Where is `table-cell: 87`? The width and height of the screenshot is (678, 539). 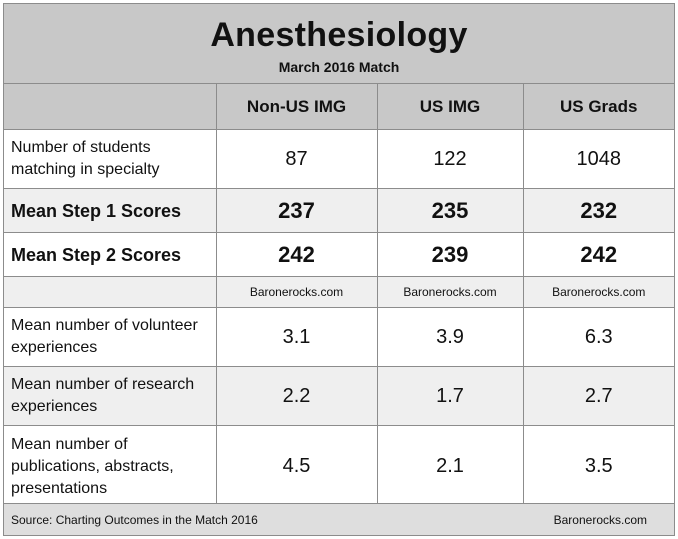
table-cell: 87 is located at coordinates (296, 159).